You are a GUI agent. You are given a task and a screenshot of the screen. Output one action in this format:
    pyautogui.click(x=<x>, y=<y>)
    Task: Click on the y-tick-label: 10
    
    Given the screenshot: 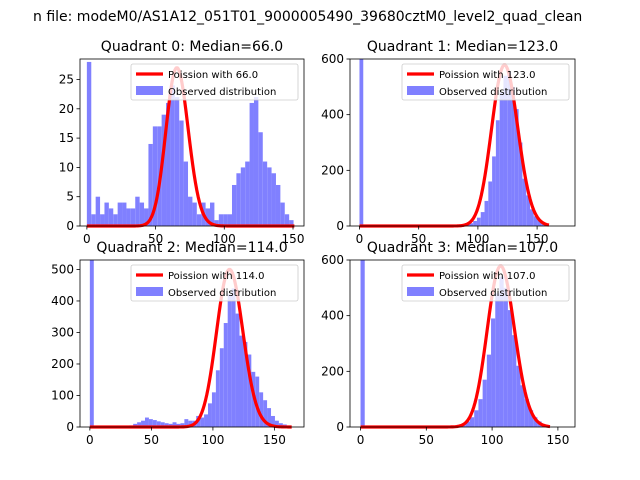 What is the action you would take?
    pyautogui.click(x=66, y=167)
    